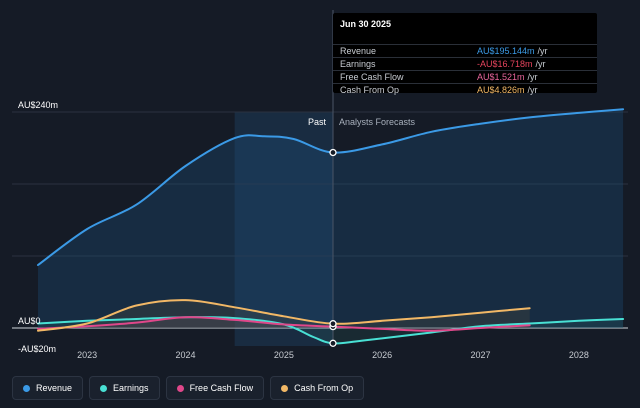  I want to click on tooltip-value: AU$195.144m/yr, so click(512, 51).